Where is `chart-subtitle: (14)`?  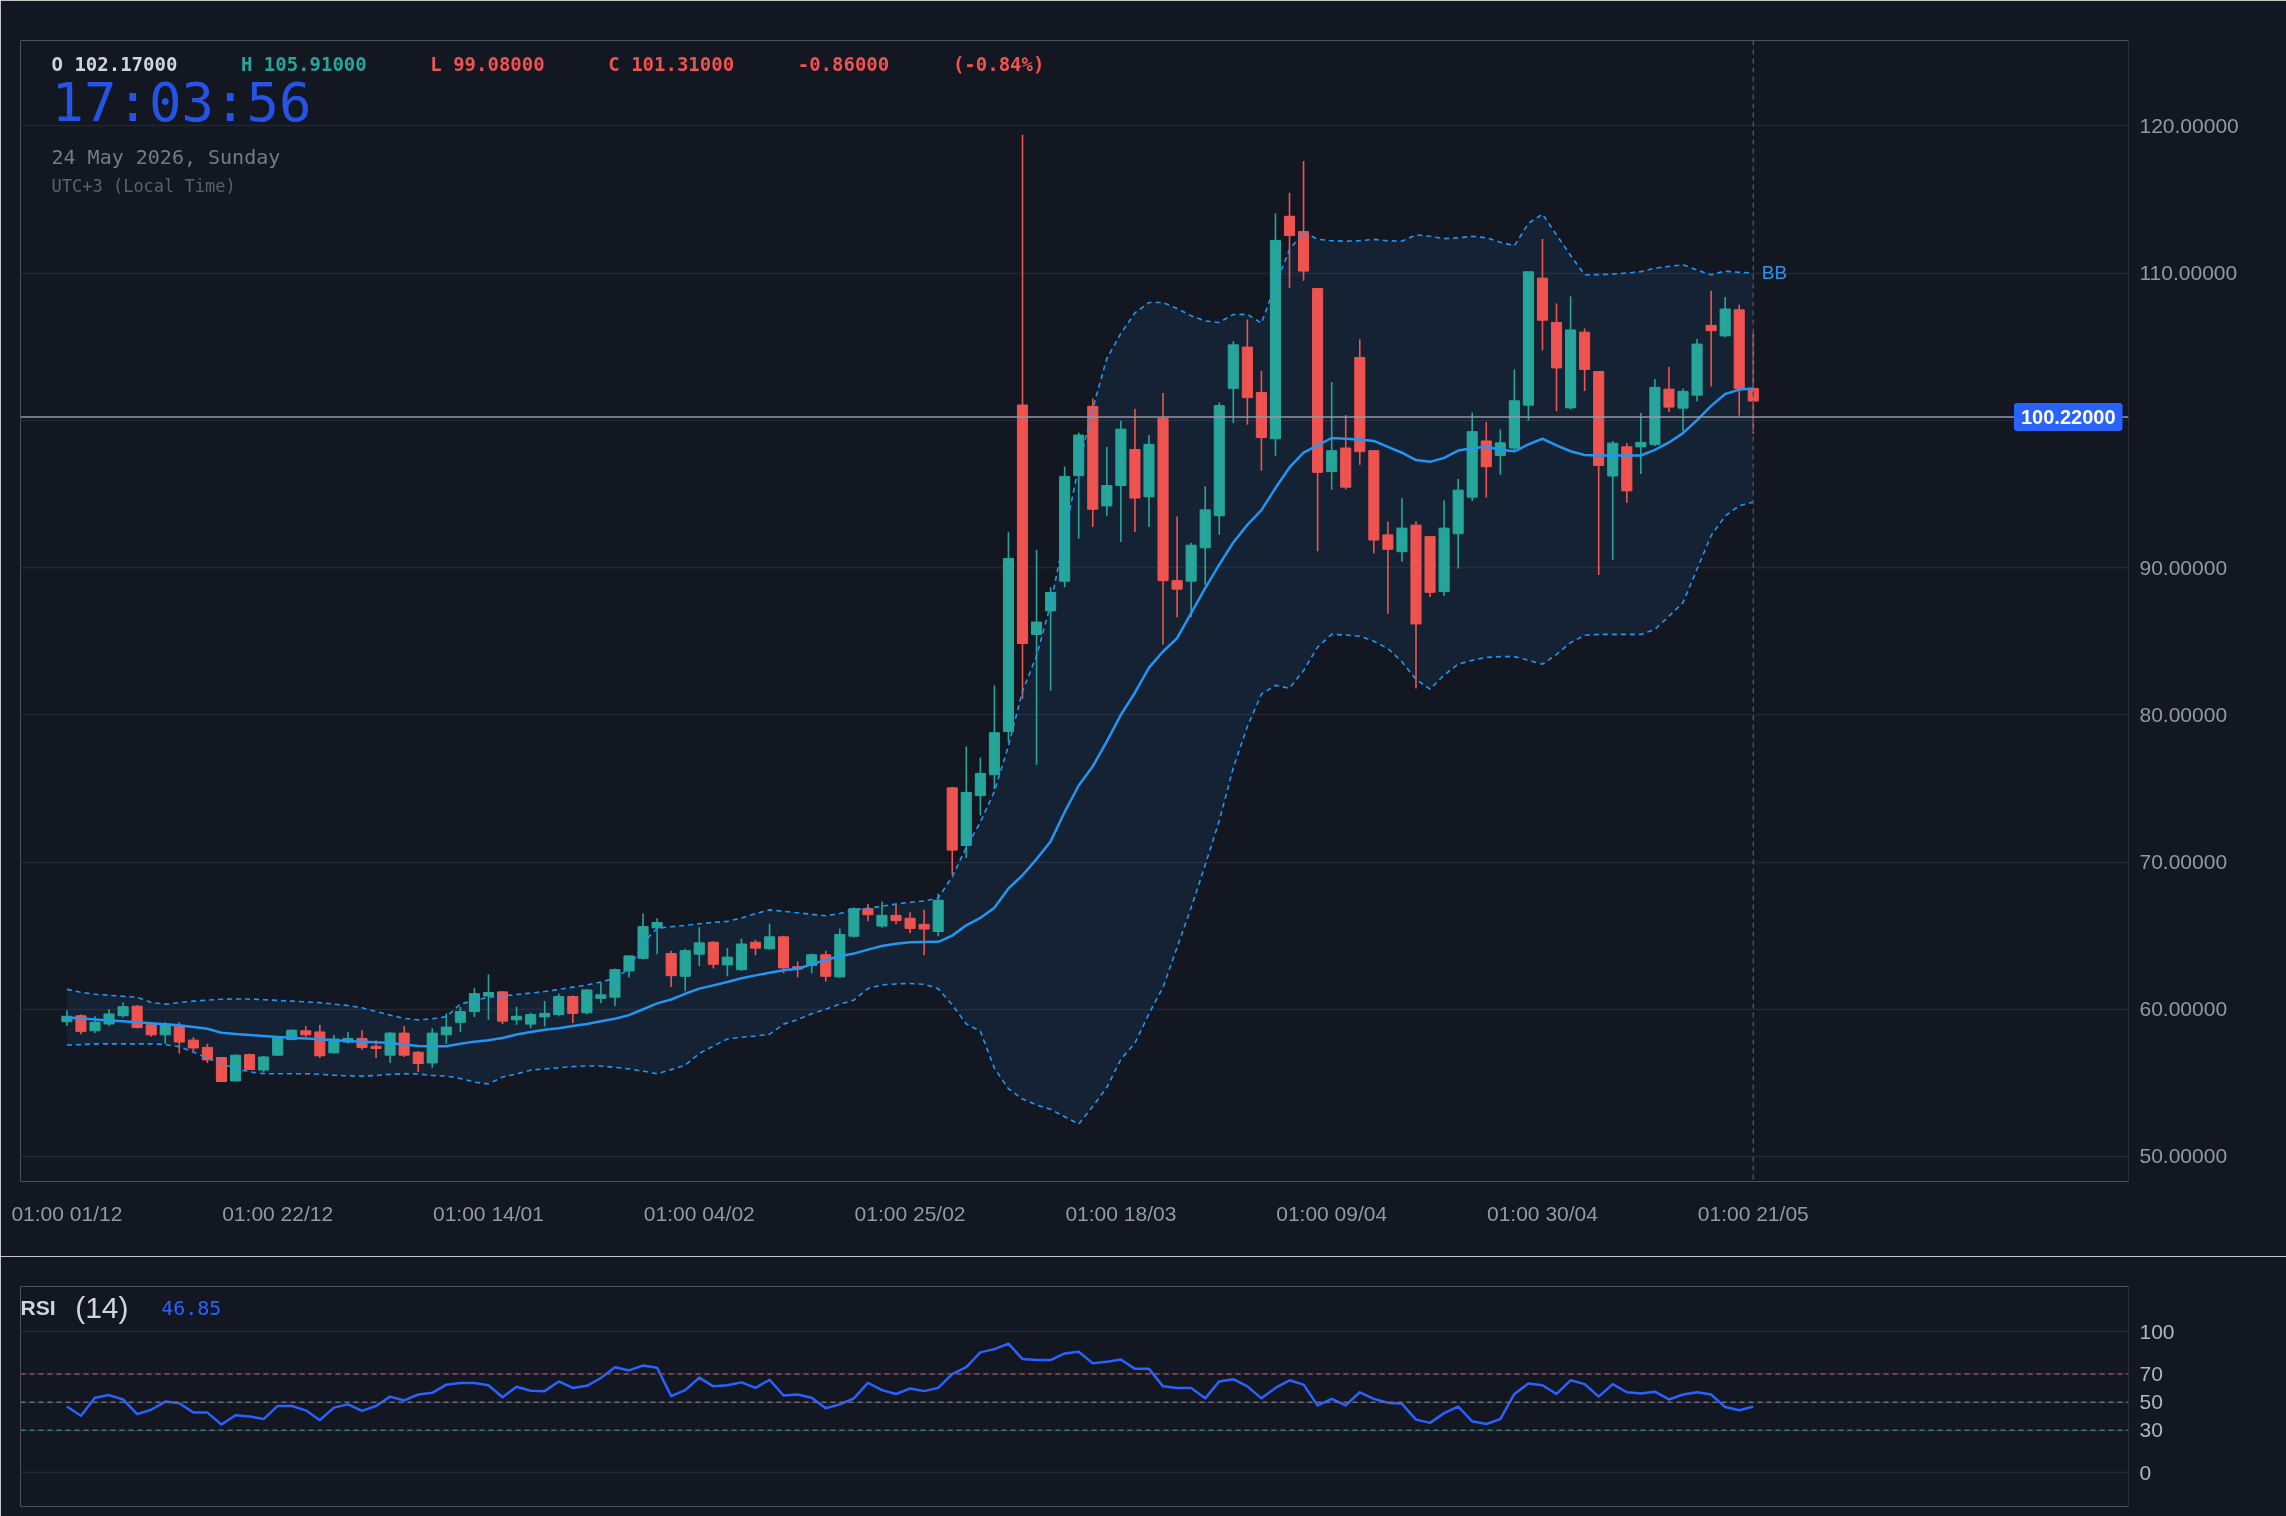 chart-subtitle: (14) is located at coordinates (102, 1307).